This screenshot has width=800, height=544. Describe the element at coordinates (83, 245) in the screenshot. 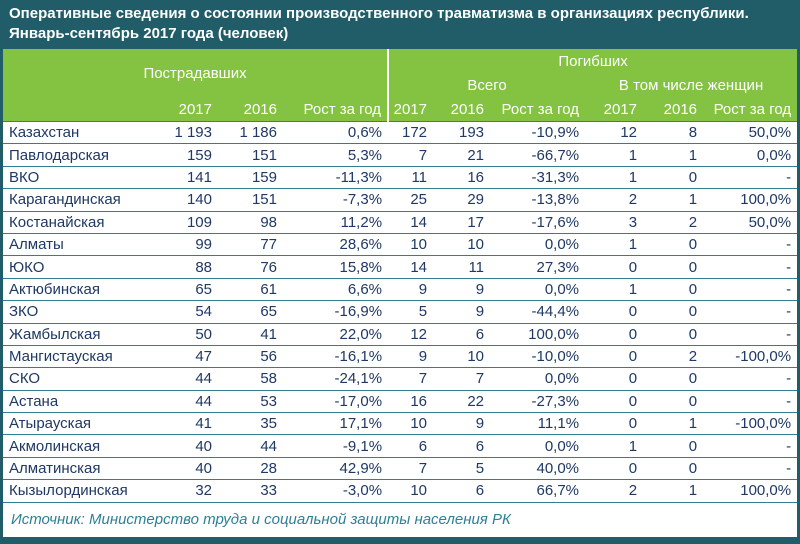

I see `region-cell: Алматы` at that location.